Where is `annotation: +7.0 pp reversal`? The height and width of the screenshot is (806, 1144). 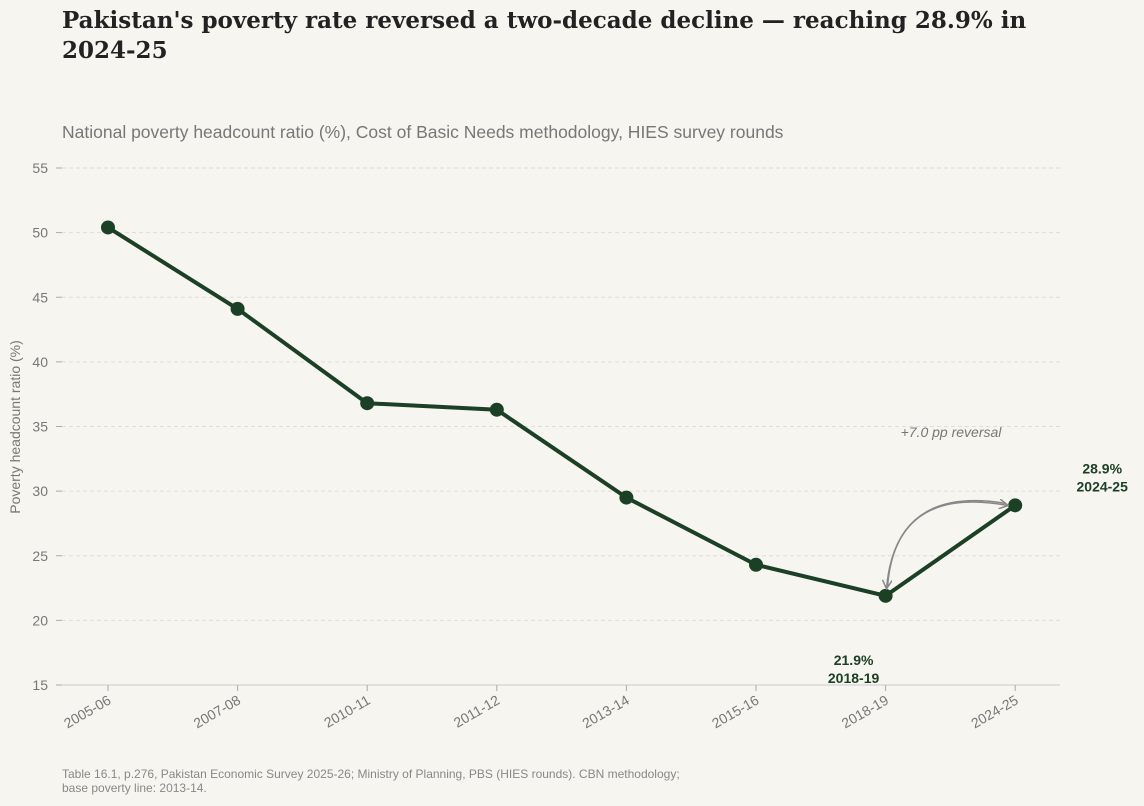 annotation: +7.0 pp reversal is located at coordinates (952, 432).